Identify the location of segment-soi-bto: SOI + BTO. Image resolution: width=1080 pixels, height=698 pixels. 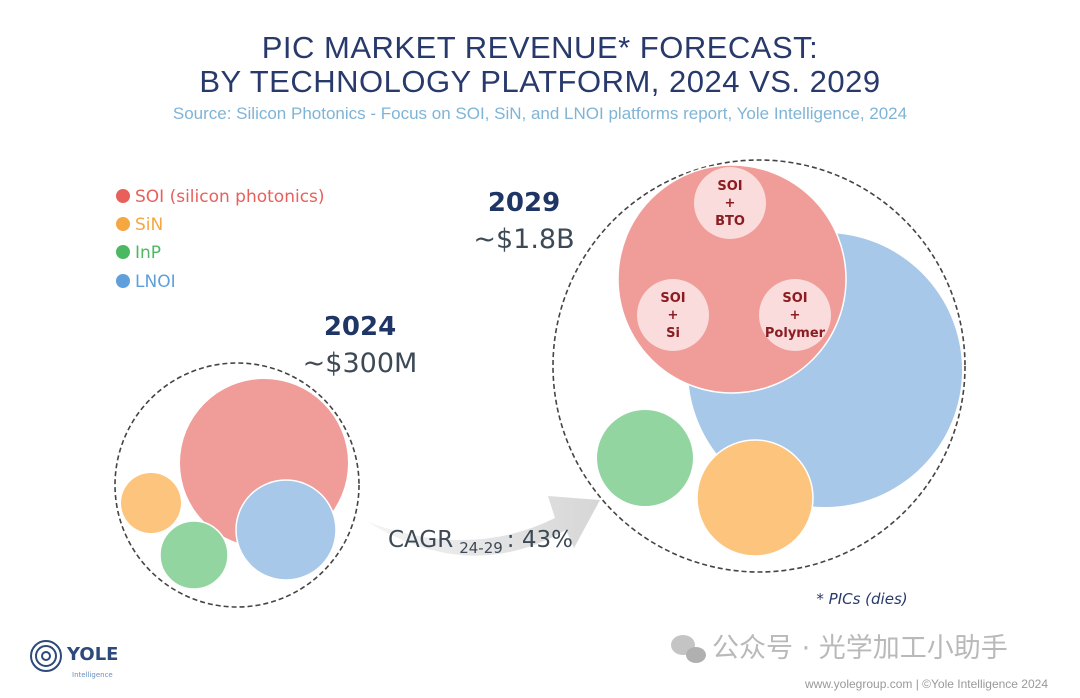
(730, 203).